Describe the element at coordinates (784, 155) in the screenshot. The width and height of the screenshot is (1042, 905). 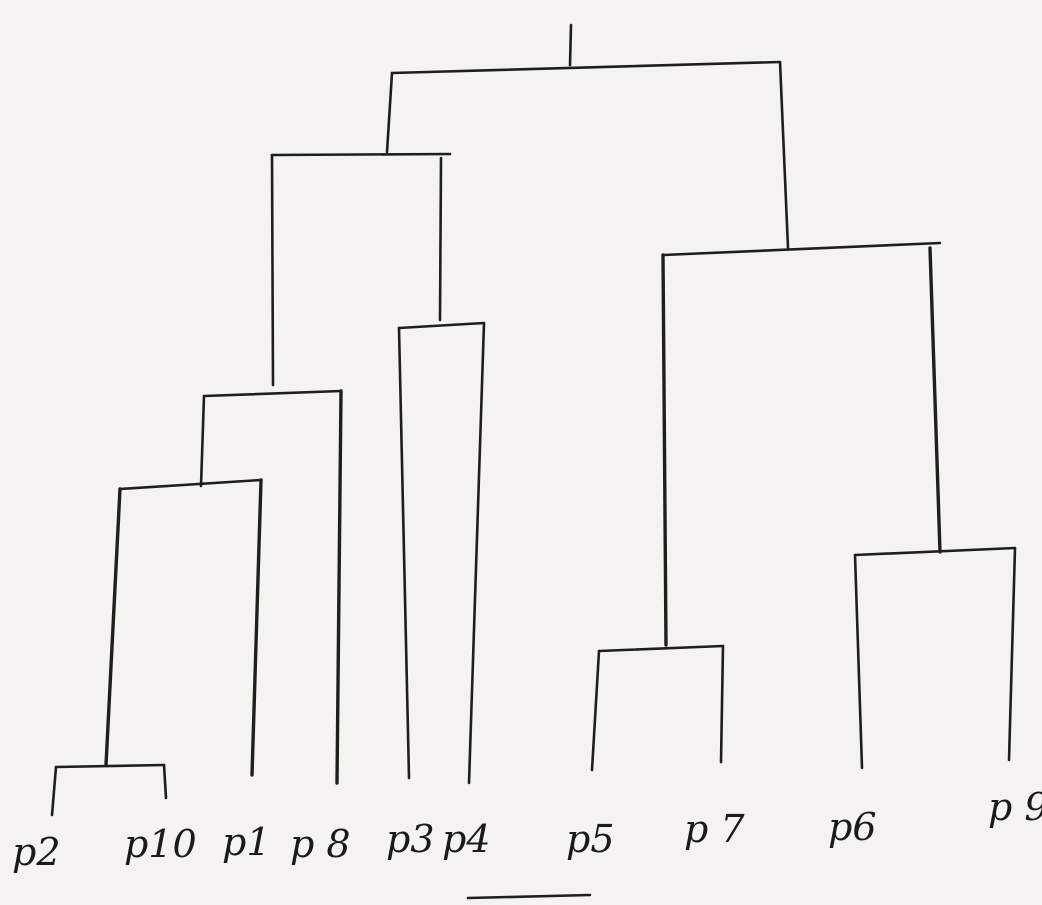
I see `root-right-branch` at that location.